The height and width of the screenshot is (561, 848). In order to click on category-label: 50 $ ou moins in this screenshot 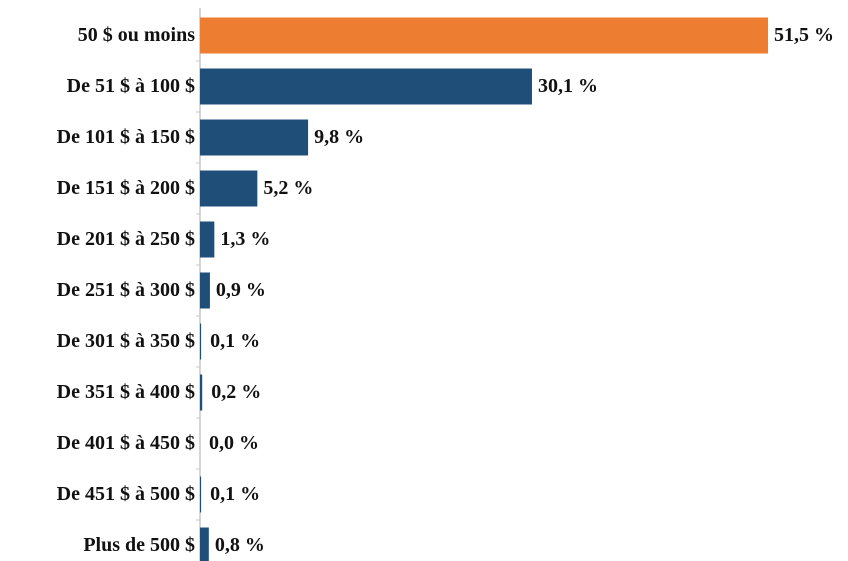, I will do `click(136, 35)`.